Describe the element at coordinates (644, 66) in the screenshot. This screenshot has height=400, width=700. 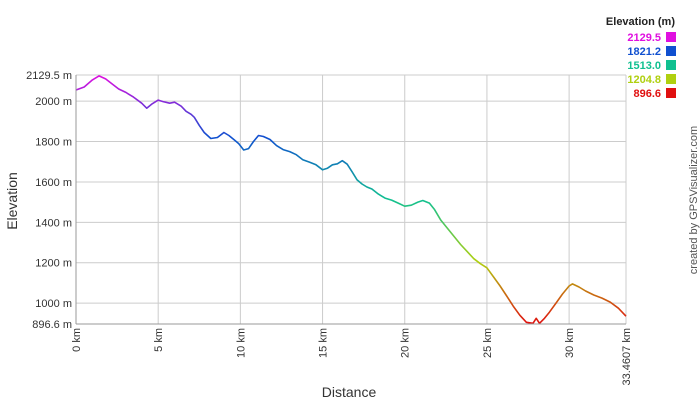
I see `legend-entry-label: 1513.0` at that location.